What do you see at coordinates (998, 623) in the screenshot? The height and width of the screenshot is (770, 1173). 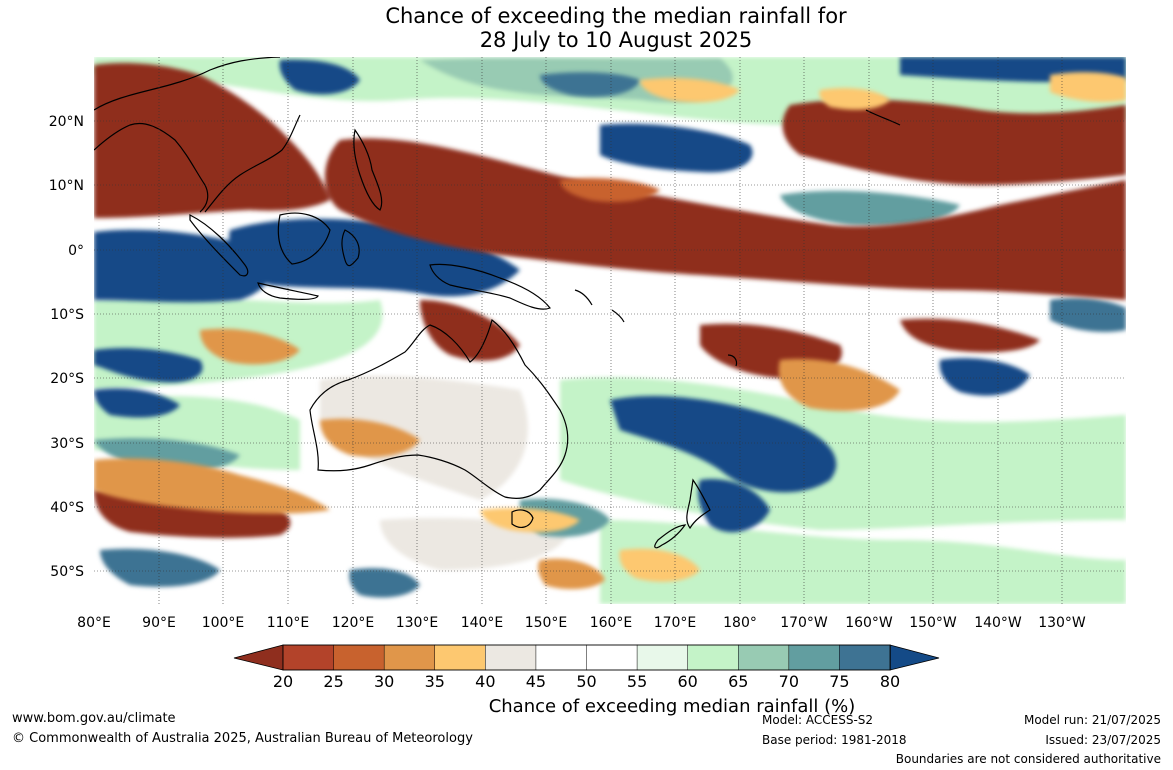 I see `lon-label-140w: 140°W` at bounding box center [998, 623].